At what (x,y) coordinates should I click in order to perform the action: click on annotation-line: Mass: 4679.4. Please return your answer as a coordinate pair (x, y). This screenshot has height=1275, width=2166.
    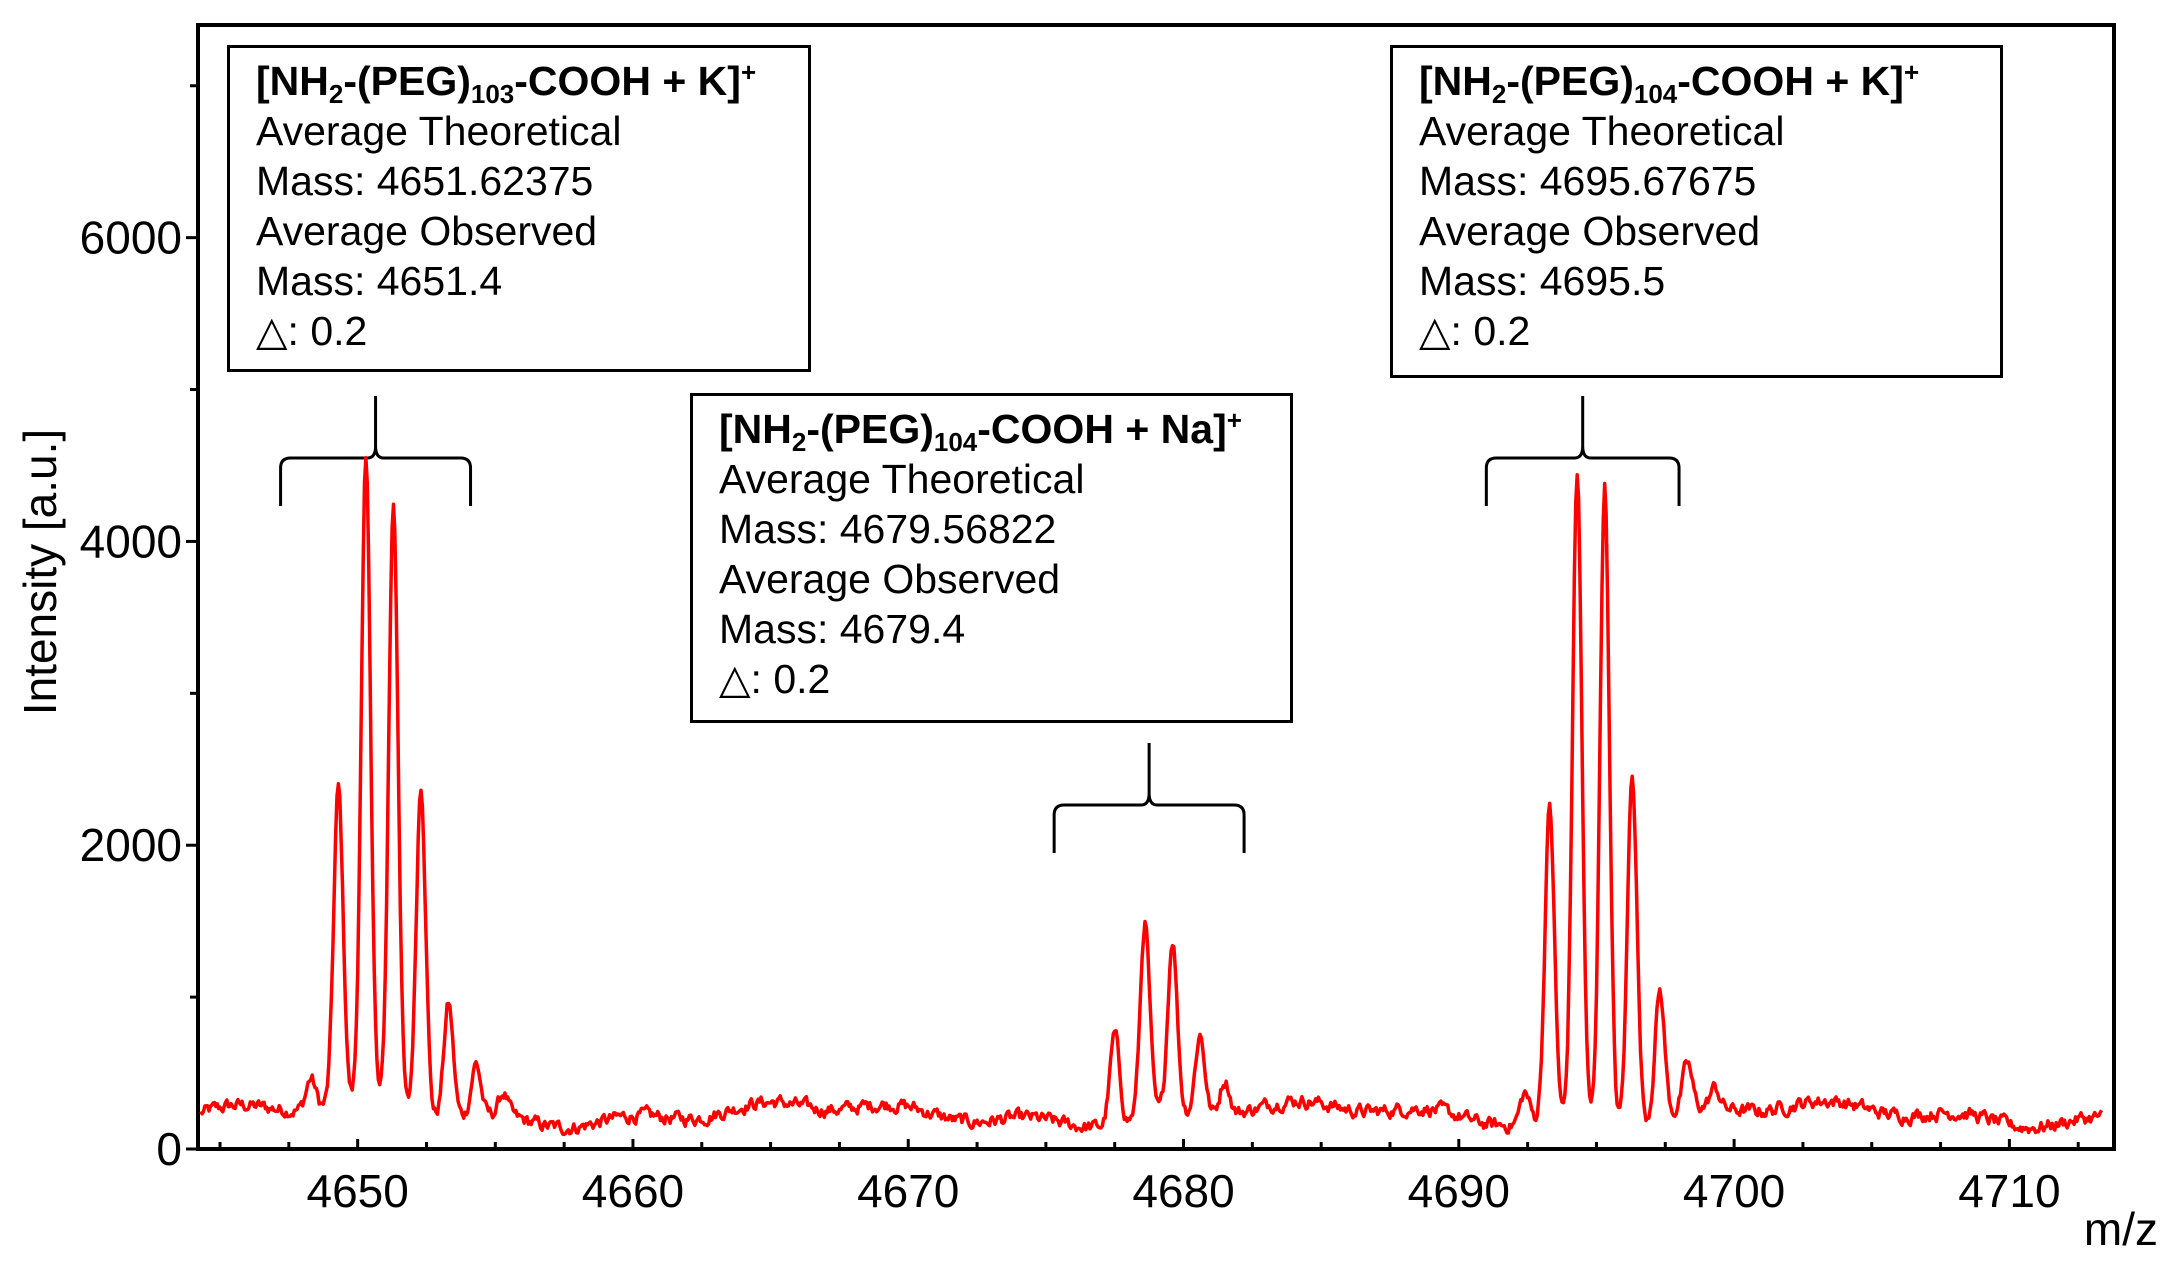
    Looking at the image, I should click on (842, 629).